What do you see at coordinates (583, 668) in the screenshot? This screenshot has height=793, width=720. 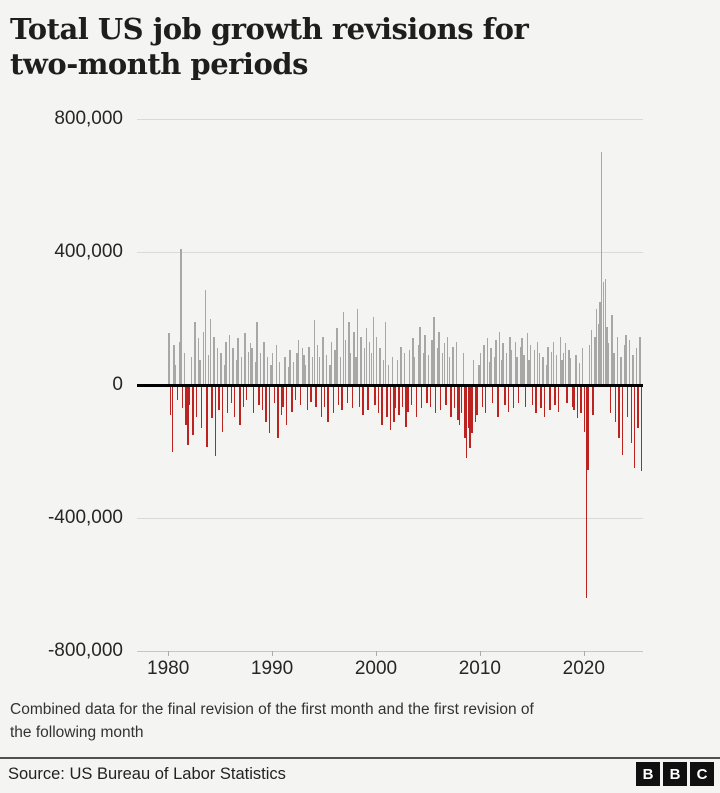 I see `x-axis-label: 2020` at bounding box center [583, 668].